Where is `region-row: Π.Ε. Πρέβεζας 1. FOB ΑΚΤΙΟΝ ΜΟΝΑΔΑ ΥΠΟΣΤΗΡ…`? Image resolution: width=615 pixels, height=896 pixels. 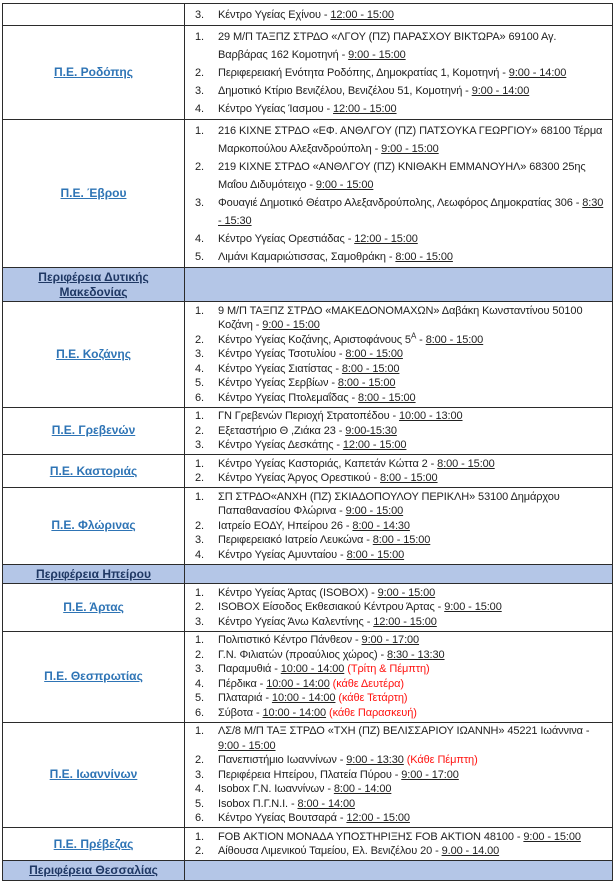 region-row: Π.Ε. Πρέβεζας 1. FOB ΑΚΤΙΟΝ ΜΟΝΑΔΑ ΥΠΟΣΤΗΡ… is located at coordinates (307, 844).